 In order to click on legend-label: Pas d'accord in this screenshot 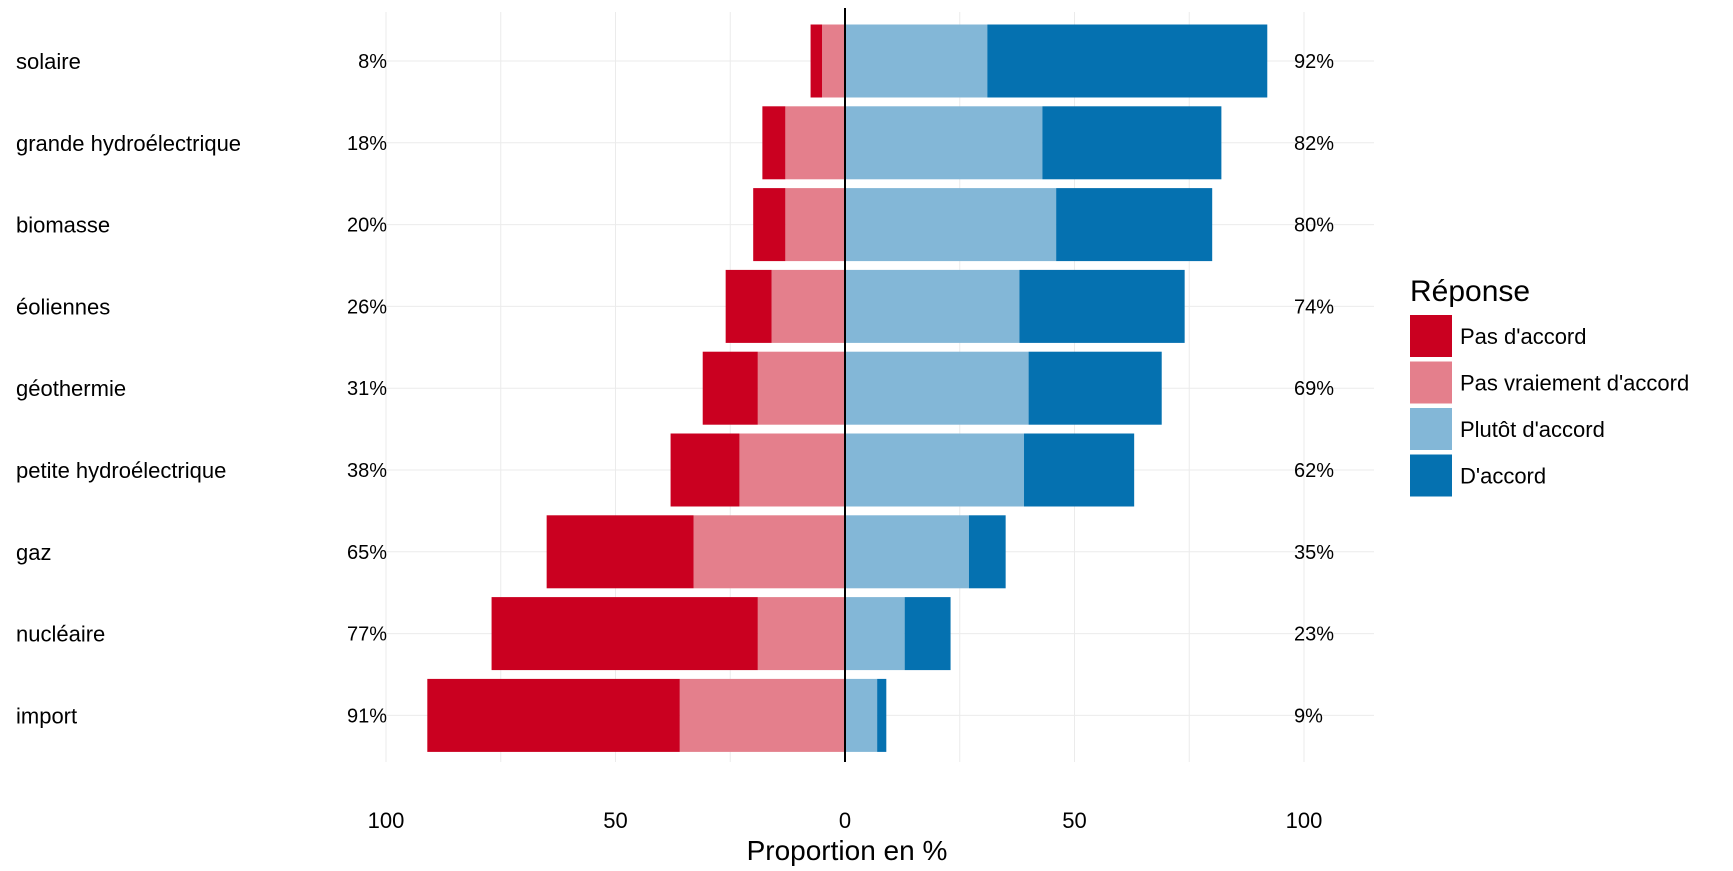, I will do `click(1523, 336)`.